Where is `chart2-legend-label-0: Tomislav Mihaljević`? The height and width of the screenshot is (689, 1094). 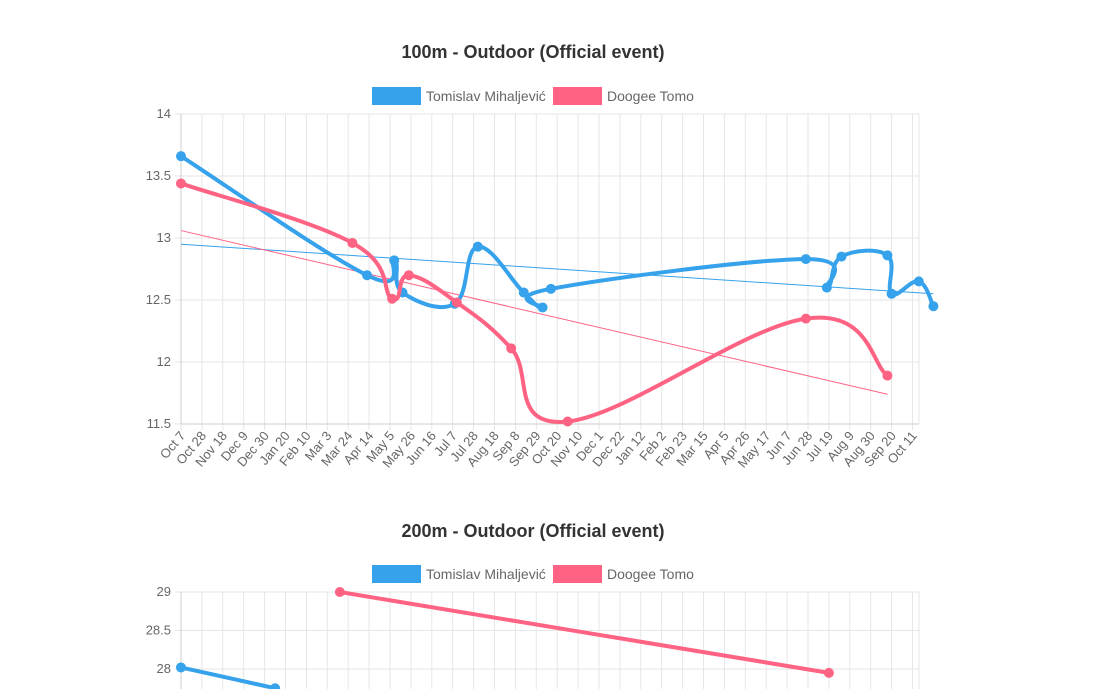
chart2-legend-label-0: Tomislav Mihaljević is located at coordinates (486, 574).